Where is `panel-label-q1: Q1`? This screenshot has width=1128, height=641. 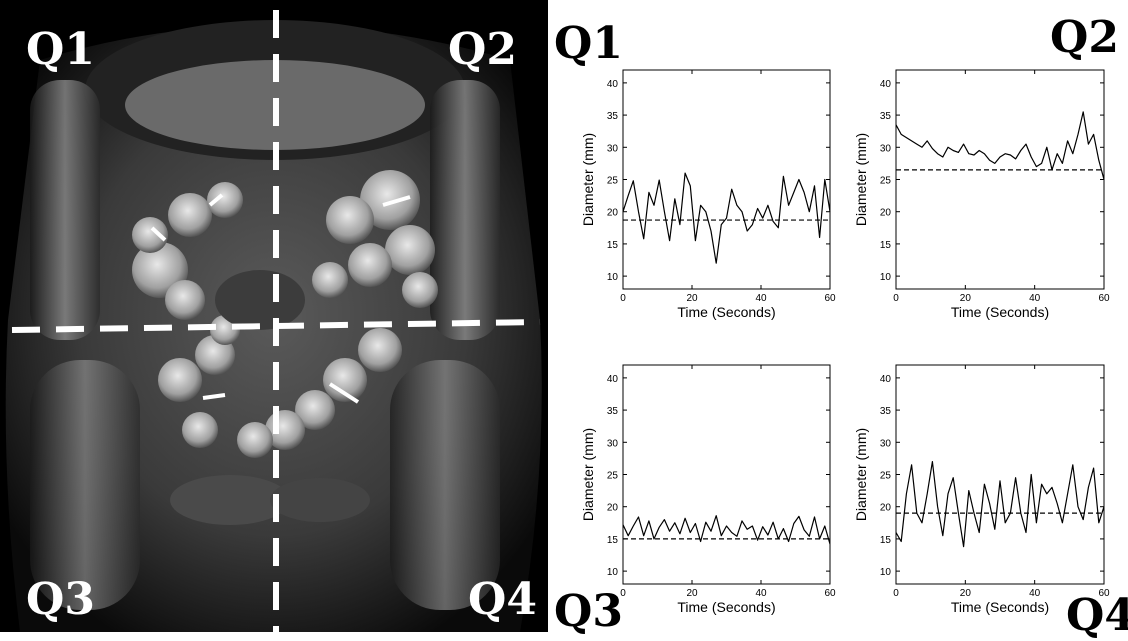 panel-label-q1: Q1 is located at coordinates (588, 43).